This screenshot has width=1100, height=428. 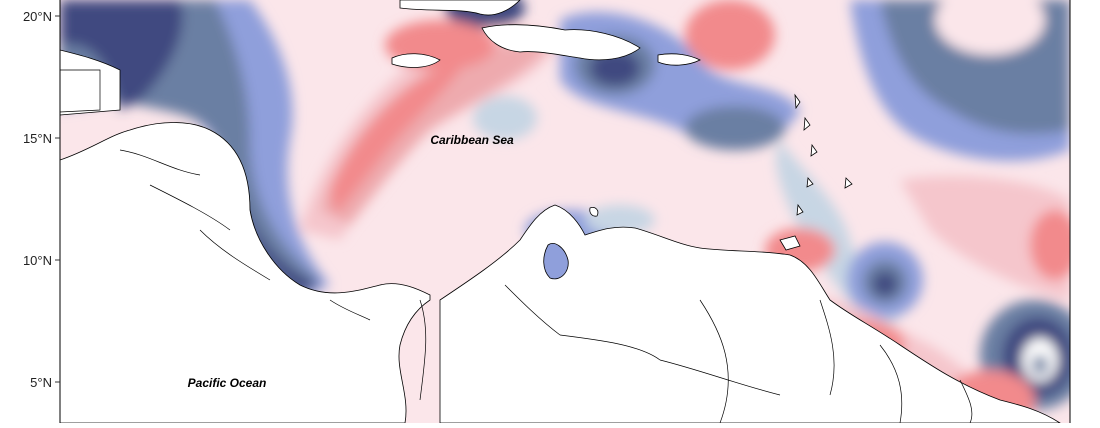 I want to click on field-pink-east, so click(x=985, y=238).